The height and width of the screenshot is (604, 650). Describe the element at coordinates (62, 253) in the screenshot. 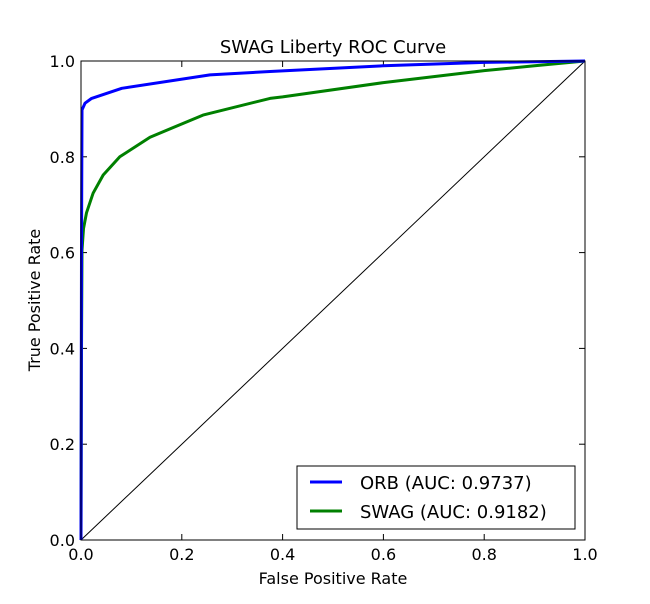

I see `y-tick-label: 0.6` at that location.